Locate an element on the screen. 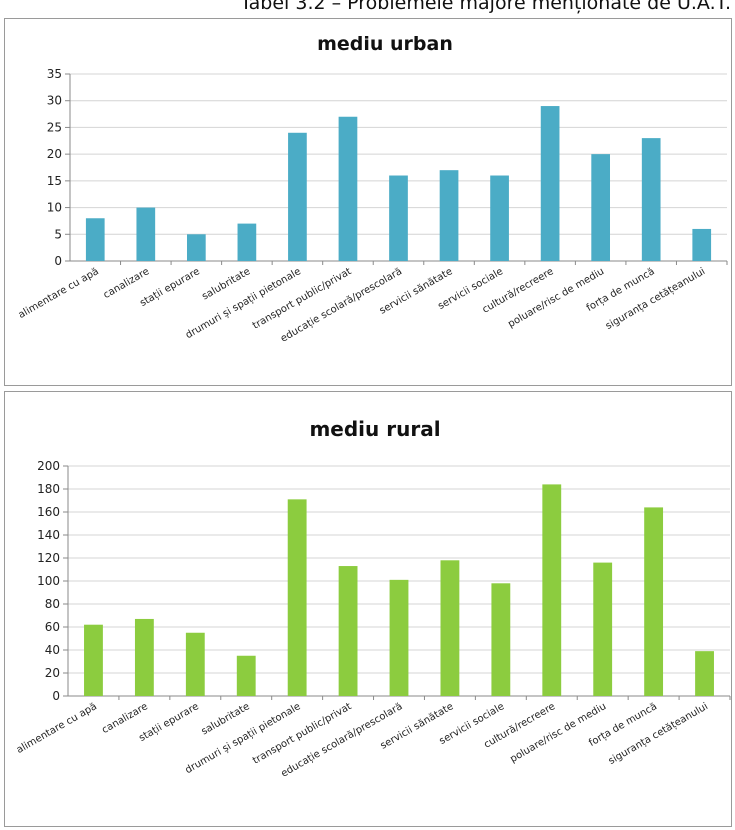 The height and width of the screenshot is (830, 735). y-tick-label: 100 is located at coordinates (48, 581).